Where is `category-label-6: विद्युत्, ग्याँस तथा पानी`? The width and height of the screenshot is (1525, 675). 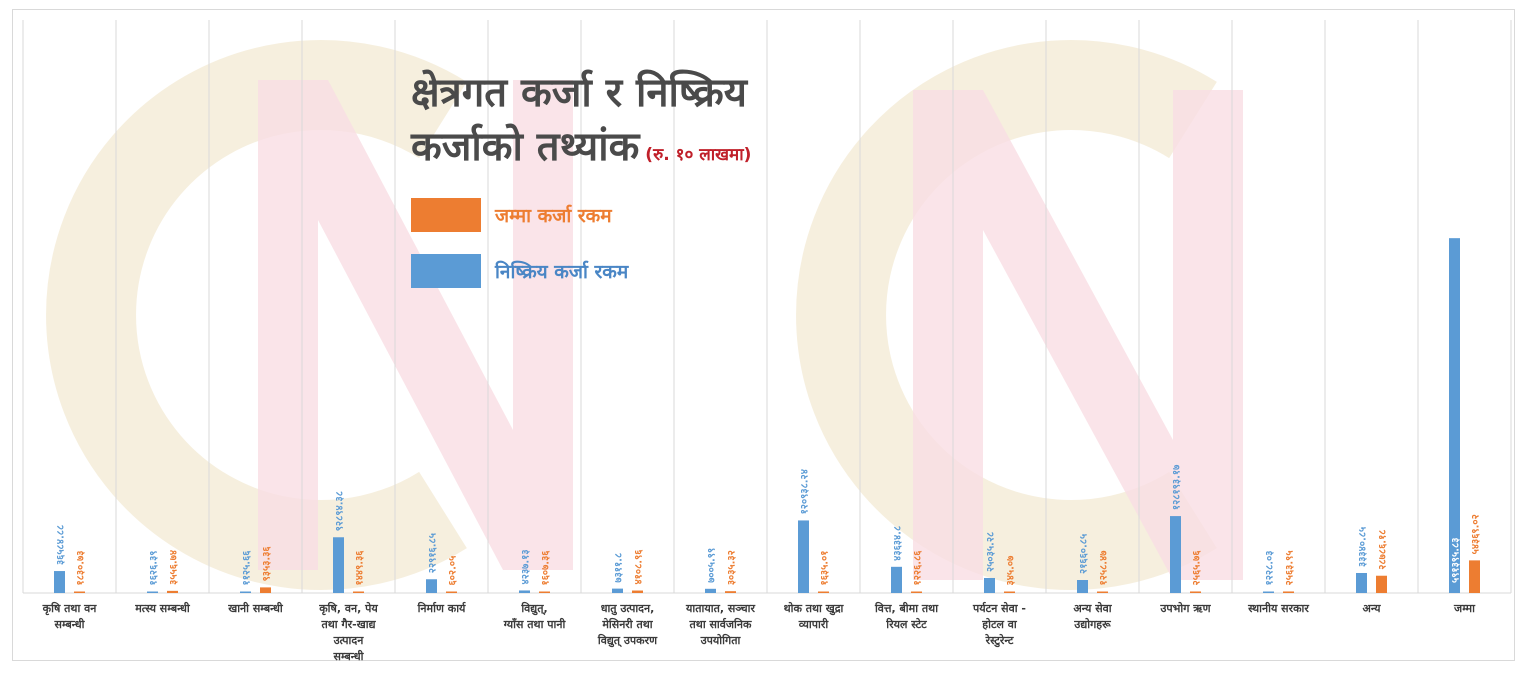 category-label-6: विद्युत्, ग्याँस तथा पानी is located at coordinates (535, 616).